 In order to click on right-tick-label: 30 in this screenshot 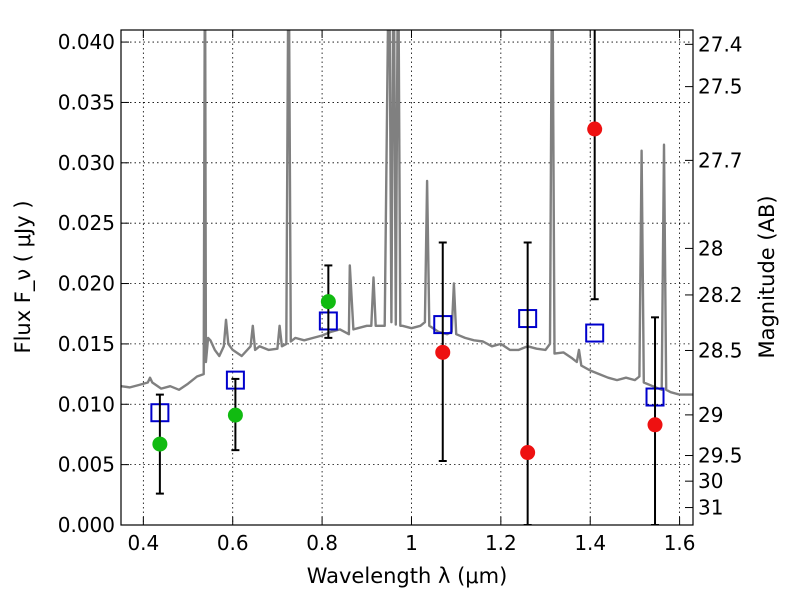, I will do `click(710, 481)`.